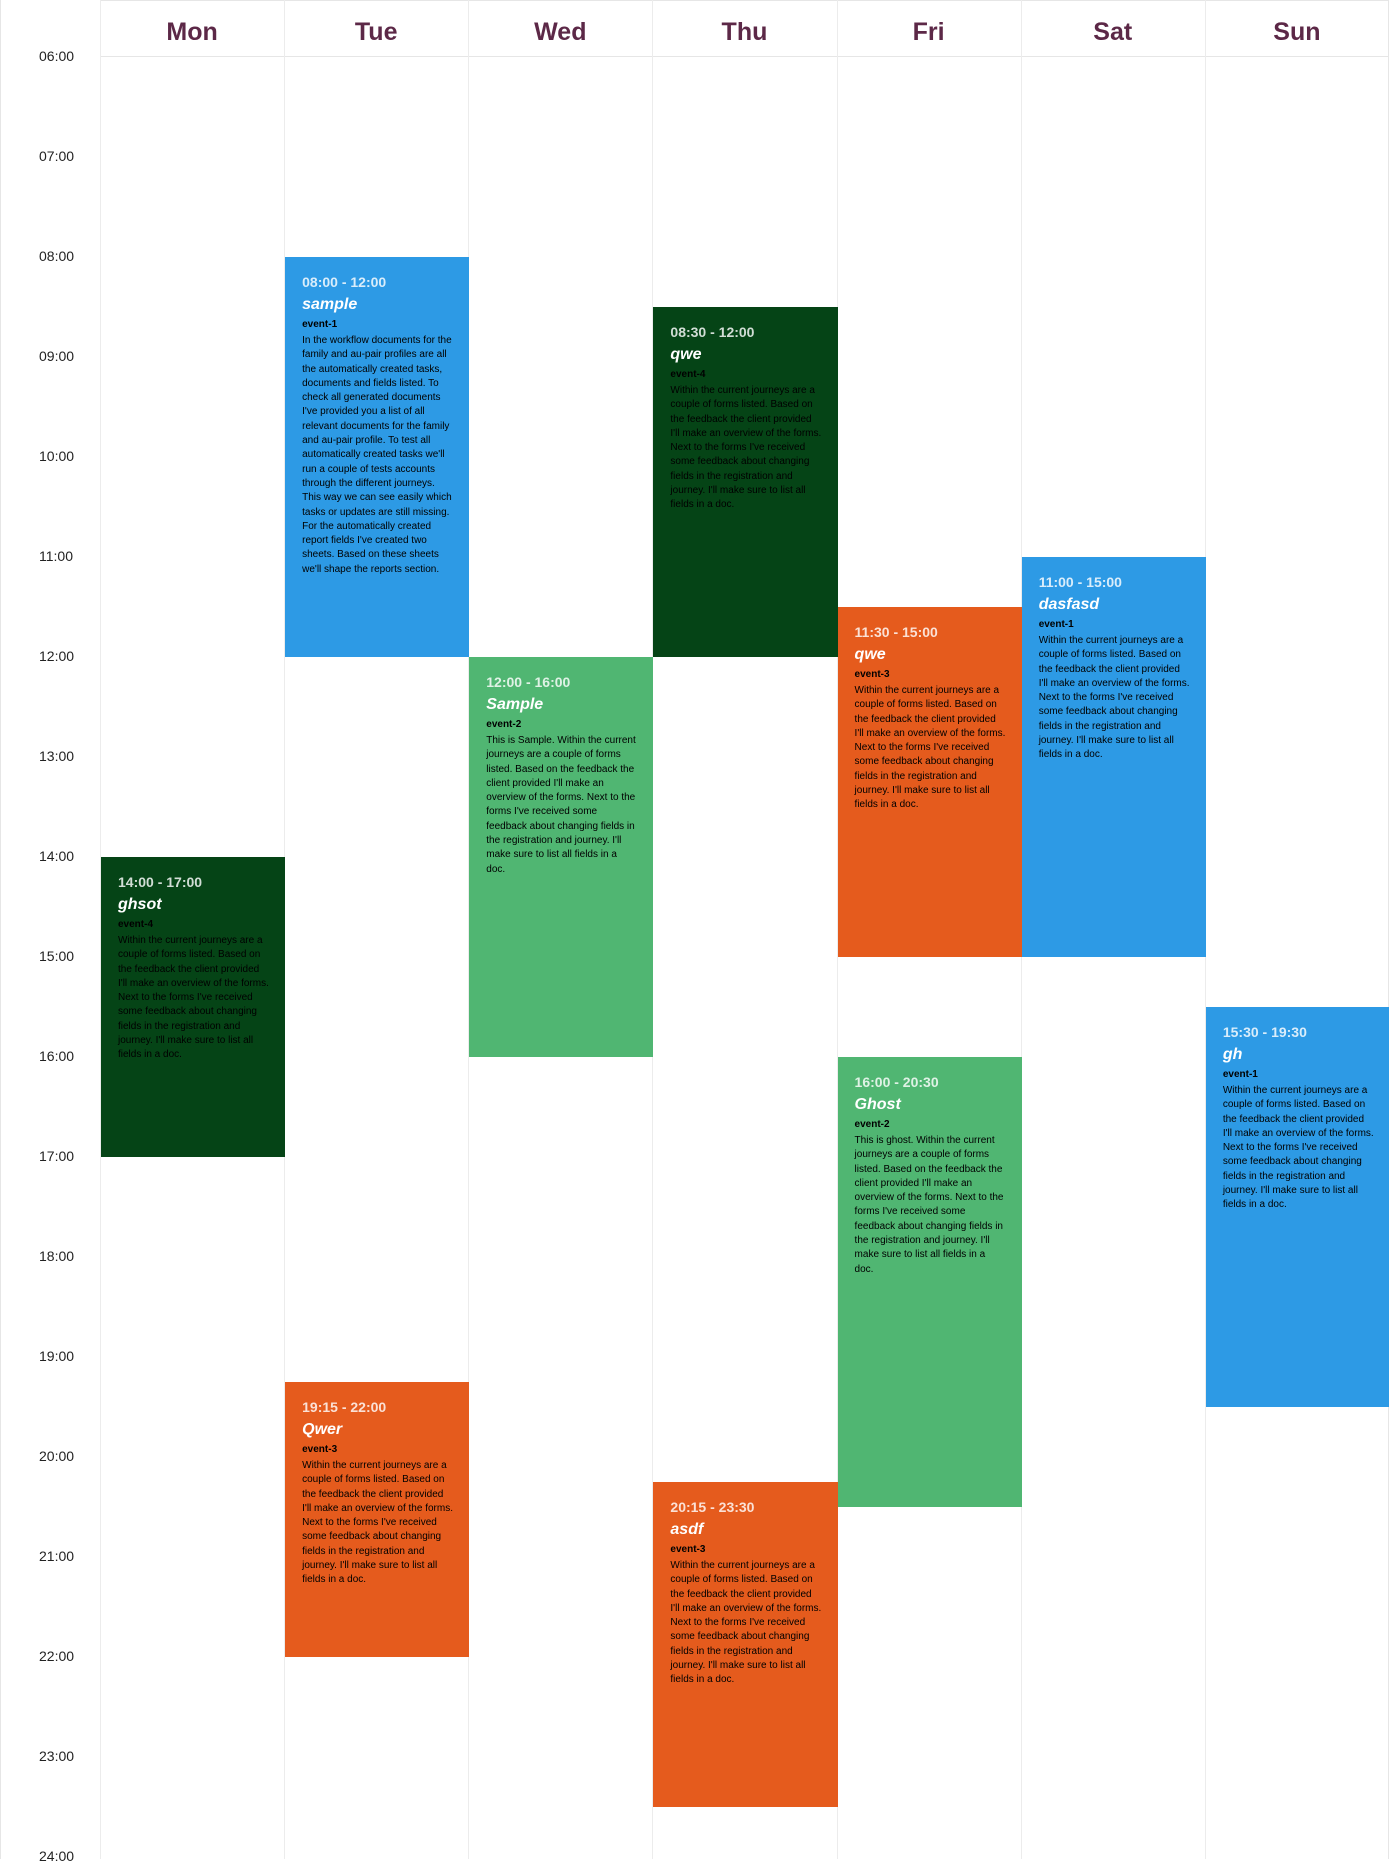 This screenshot has height=1864, width=1389. What do you see at coordinates (56, 1856) in the screenshot?
I see `time-label: 24:00` at bounding box center [56, 1856].